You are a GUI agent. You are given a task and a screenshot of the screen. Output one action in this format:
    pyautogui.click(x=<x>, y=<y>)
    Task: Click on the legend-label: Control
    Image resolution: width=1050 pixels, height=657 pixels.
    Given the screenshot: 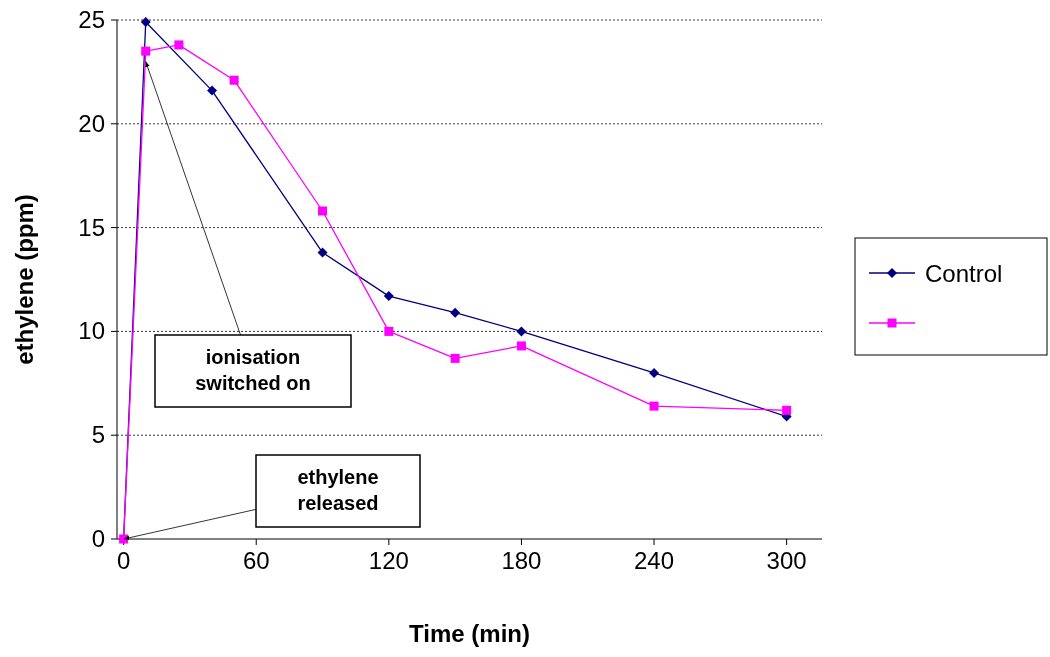 What is the action you would take?
    pyautogui.click(x=964, y=273)
    